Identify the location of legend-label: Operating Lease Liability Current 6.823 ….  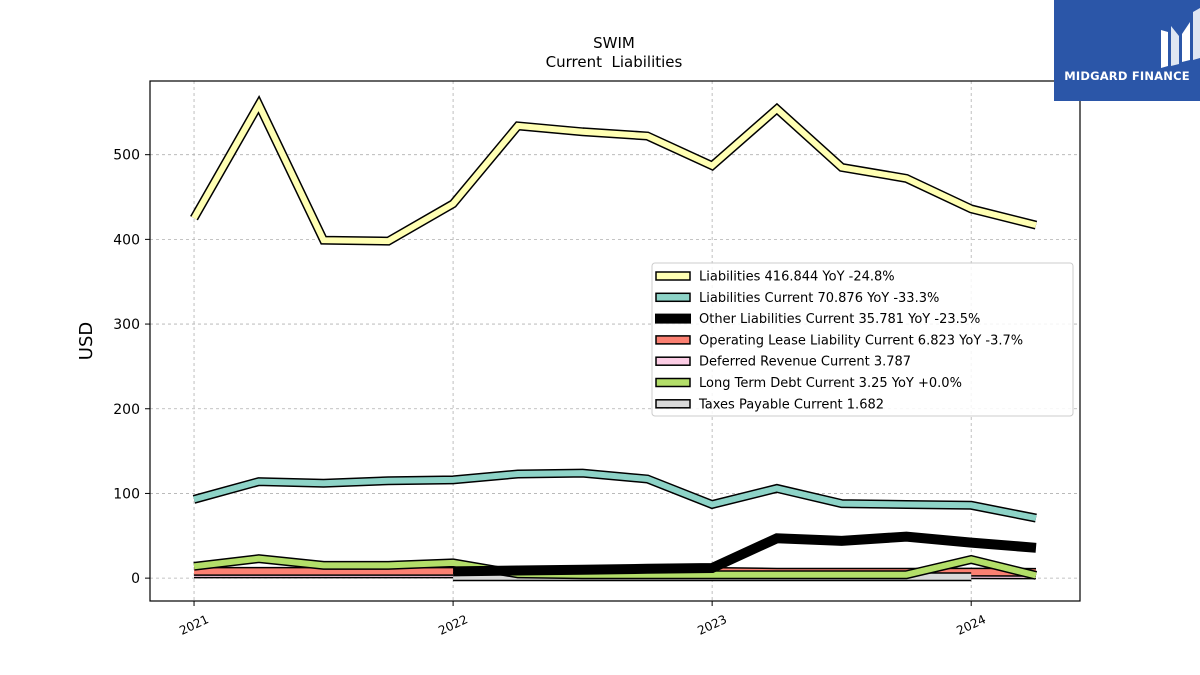
(861, 340).